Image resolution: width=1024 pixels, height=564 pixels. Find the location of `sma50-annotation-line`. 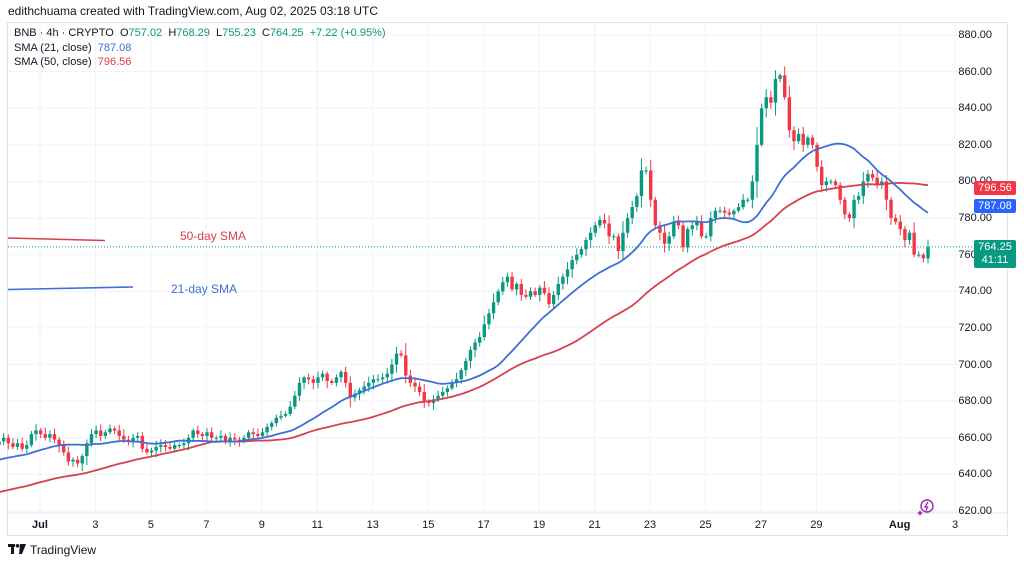

sma50-annotation-line is located at coordinates (56, 239).